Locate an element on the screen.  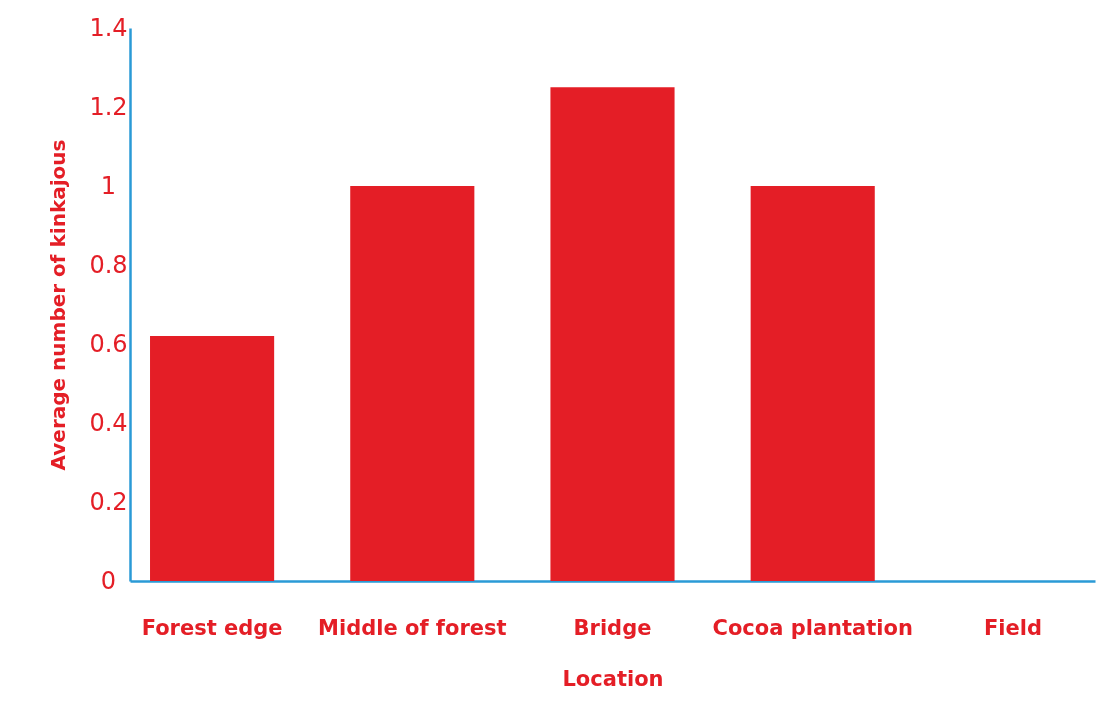
y-tick-label: 1 is located at coordinates (108, 185).